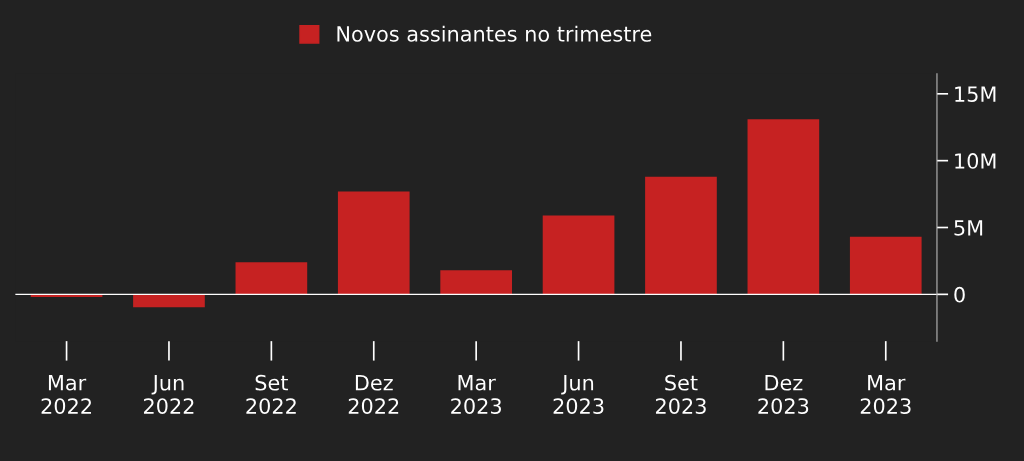 This screenshot has width=1024, height=461. Describe the element at coordinates (494, 33) in the screenshot. I see `legend-label: Novos assinantes no trimestre` at that location.